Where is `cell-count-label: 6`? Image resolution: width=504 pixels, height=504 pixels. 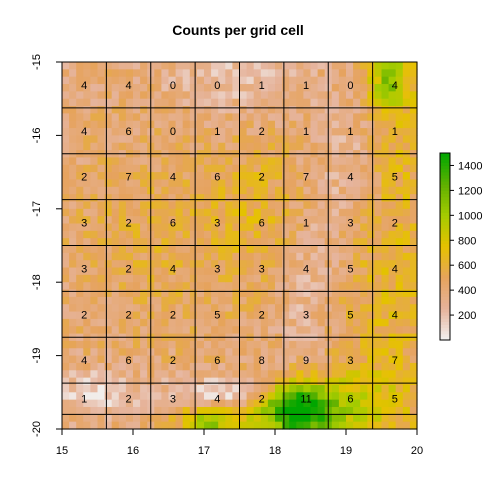 cell-count-label: 6 is located at coordinates (173, 224).